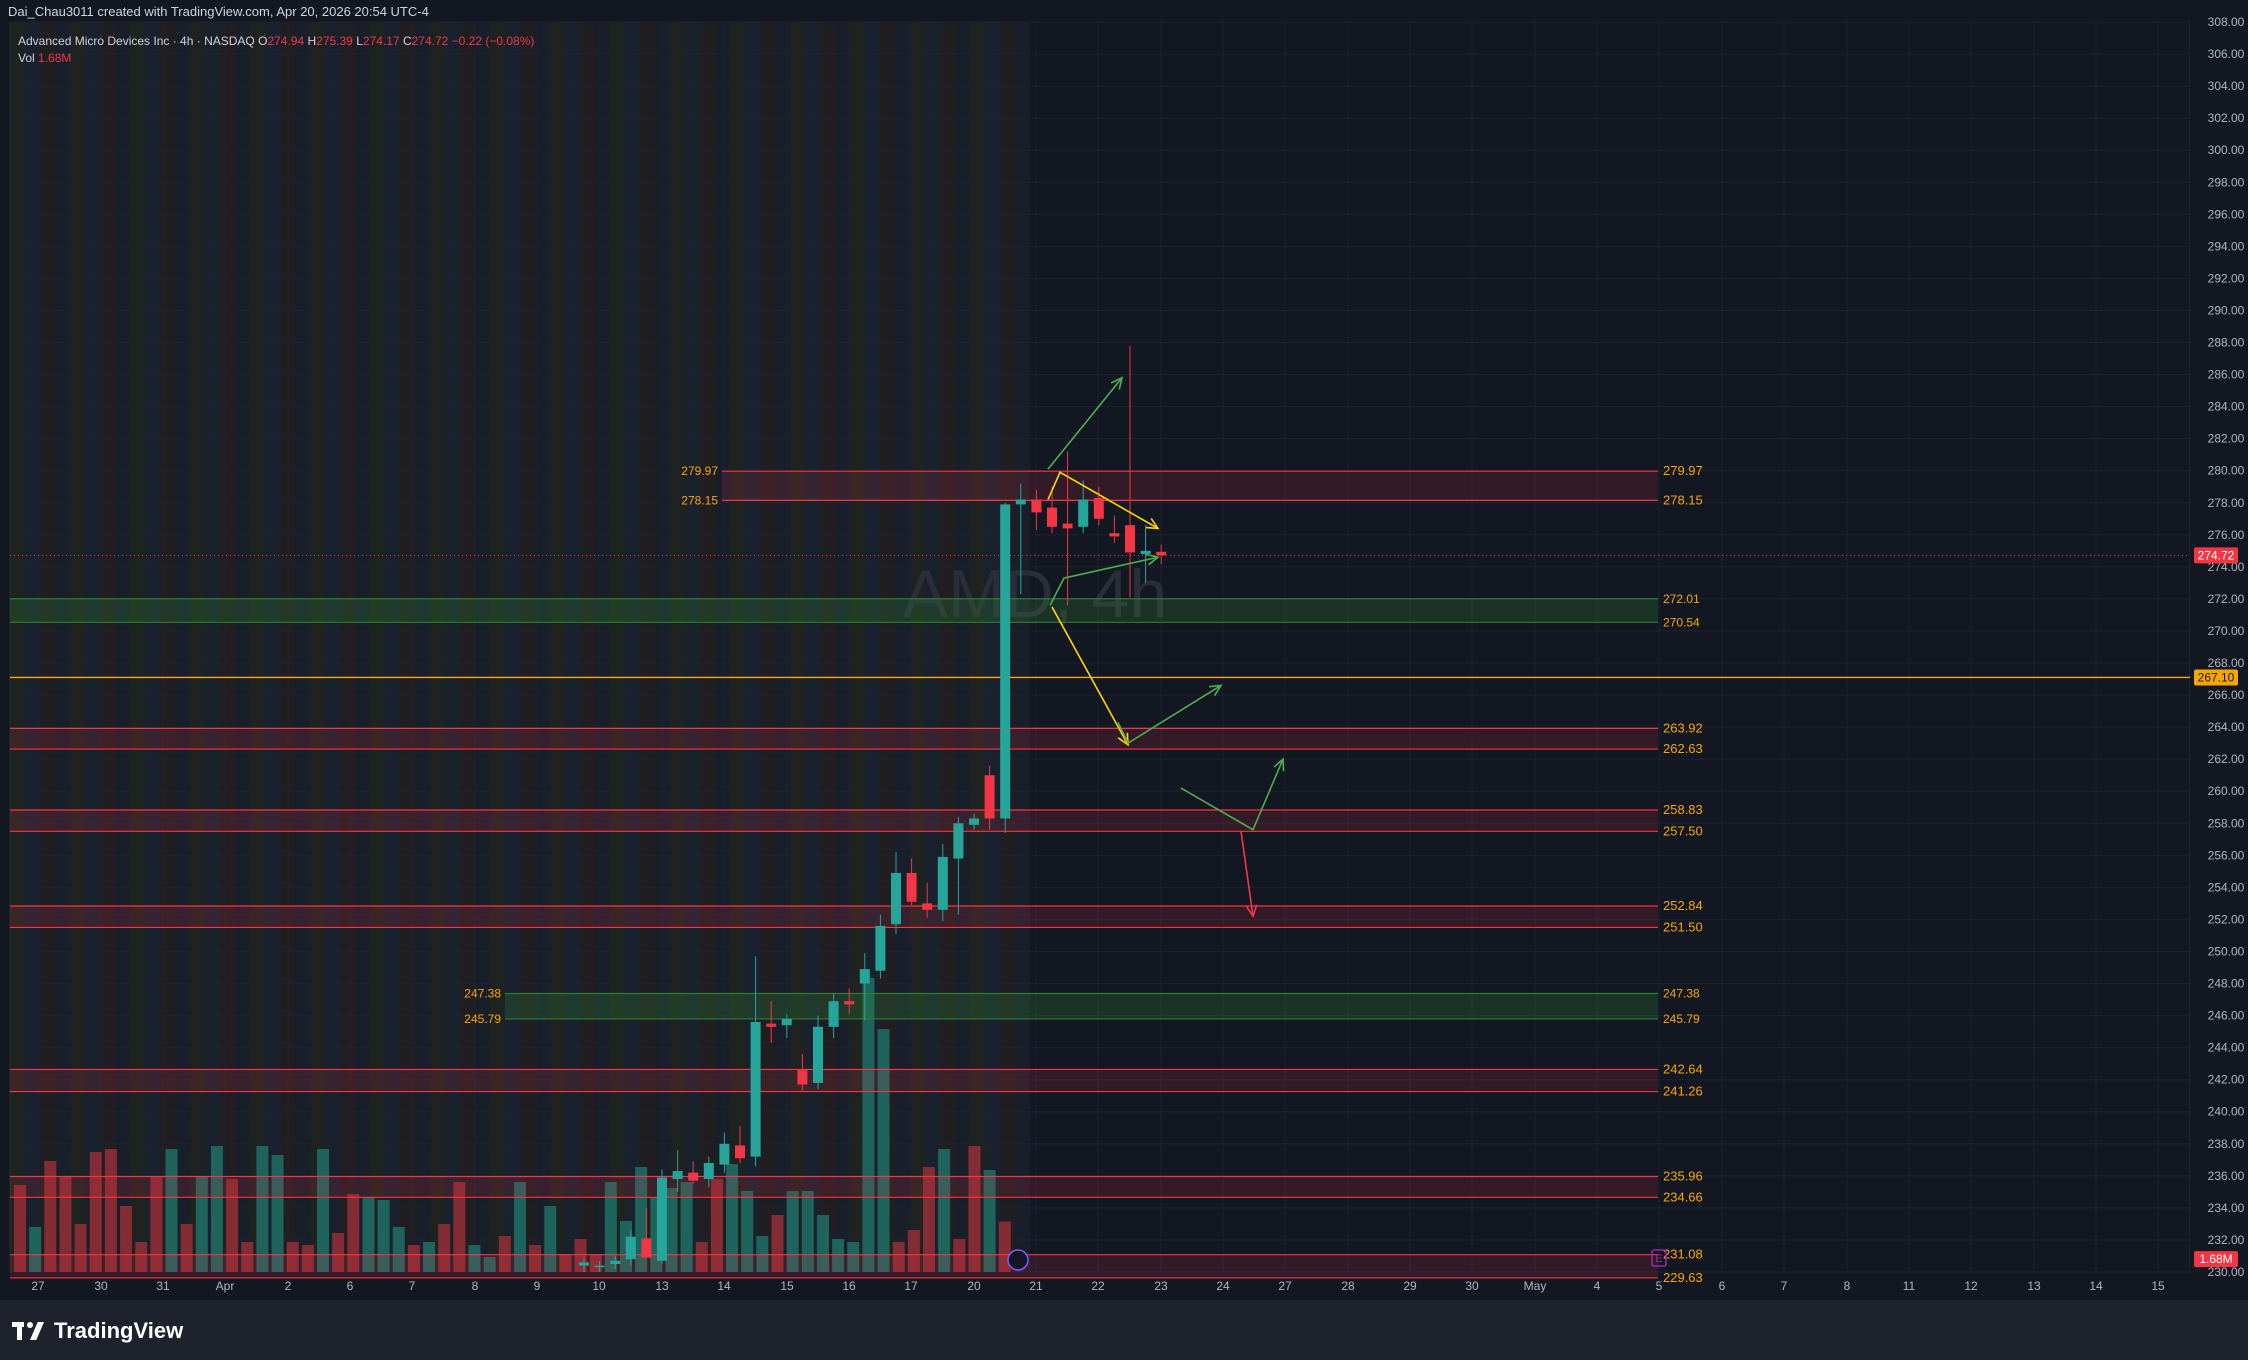  I want to click on time-tick: 6, so click(350, 1286).